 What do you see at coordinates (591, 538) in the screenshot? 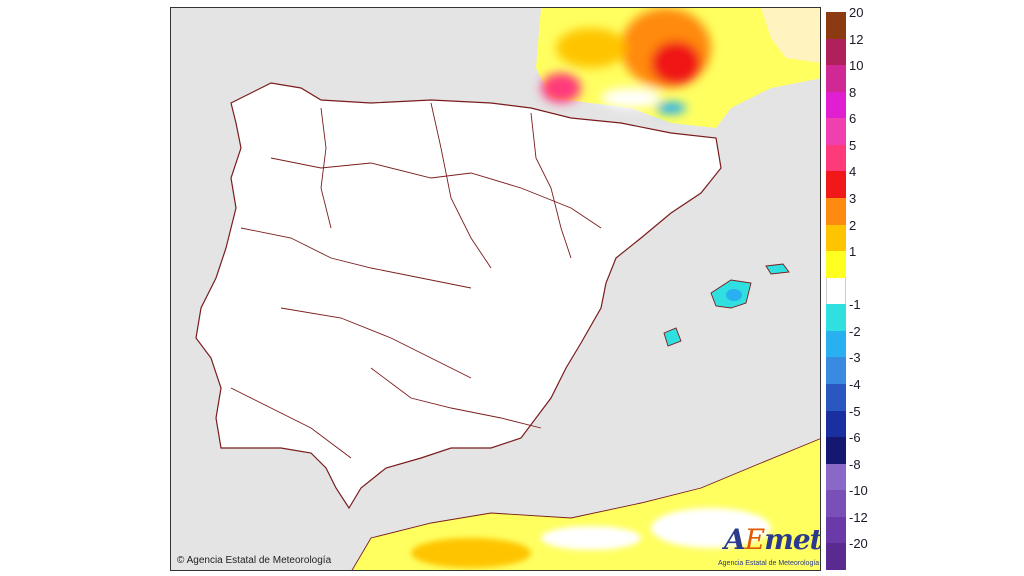
I see `africa-anomaly` at bounding box center [591, 538].